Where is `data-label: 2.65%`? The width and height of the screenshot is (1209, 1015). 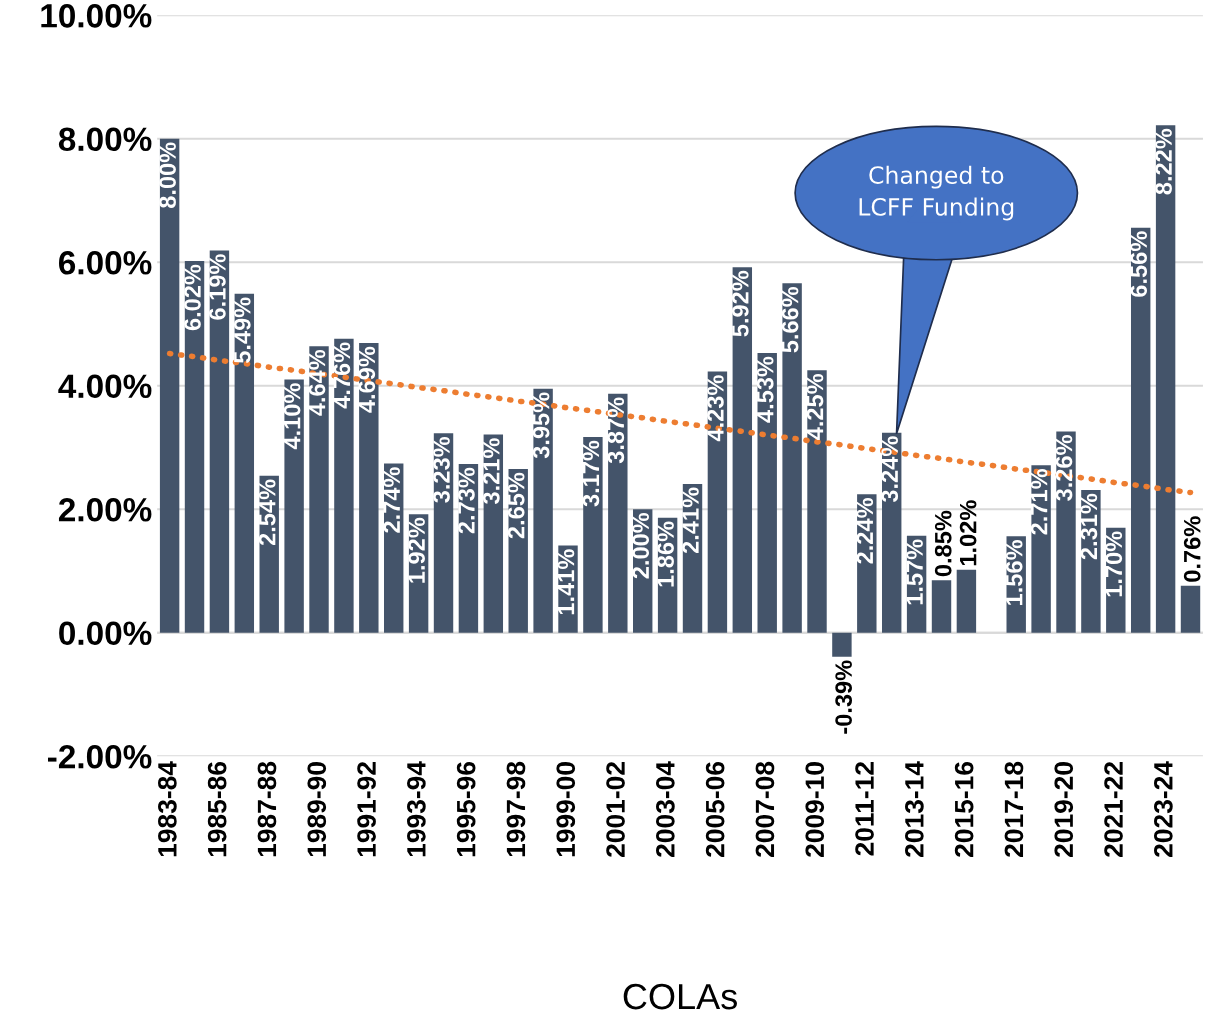 data-label: 2.65% is located at coordinates (516, 505).